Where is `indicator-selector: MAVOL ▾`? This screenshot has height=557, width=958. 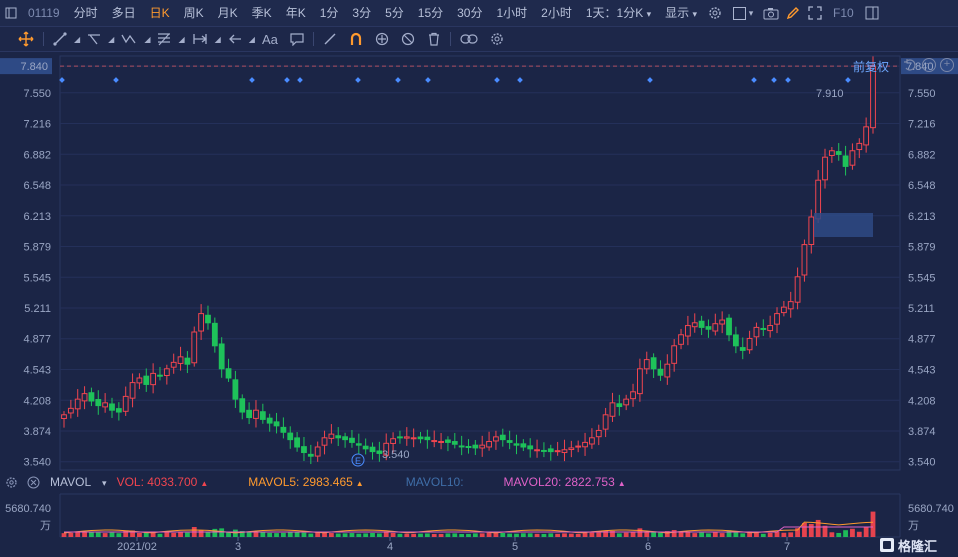
indicator-selector: MAVOL ▾ is located at coordinates (78, 482).